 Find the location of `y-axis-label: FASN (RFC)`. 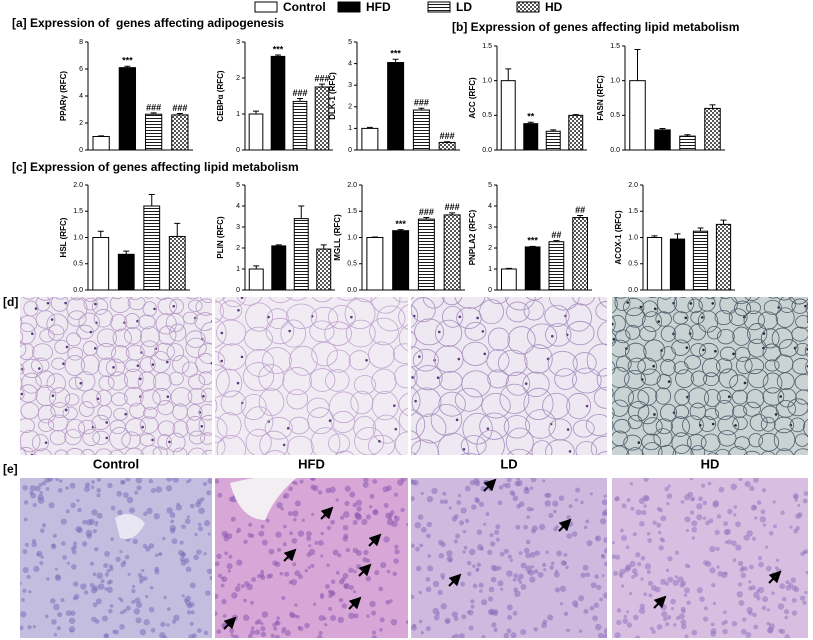

y-axis-label: FASN (RFC) is located at coordinates (600, 98).